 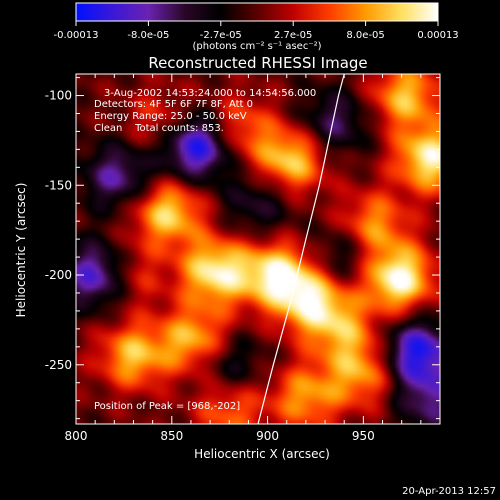 I want to click on annotation-energy: Energy Range: 25.0 - 50.0 keV, so click(x=170, y=116).